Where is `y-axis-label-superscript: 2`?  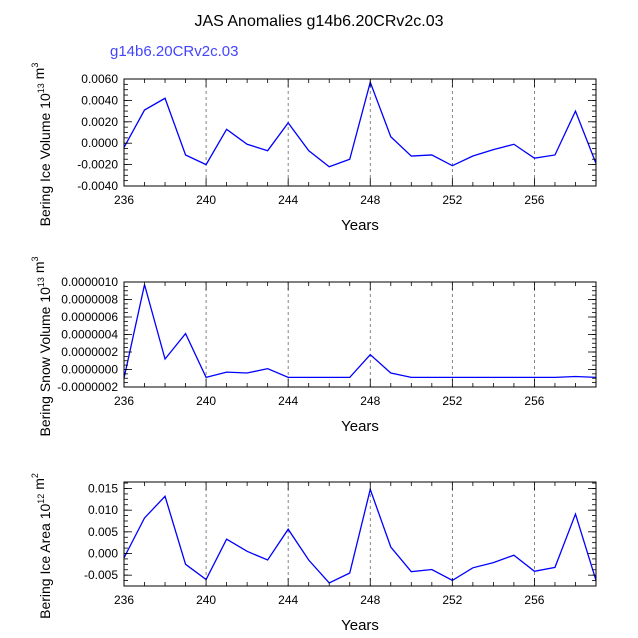 y-axis-label-superscript: 2 is located at coordinates (35, 475).